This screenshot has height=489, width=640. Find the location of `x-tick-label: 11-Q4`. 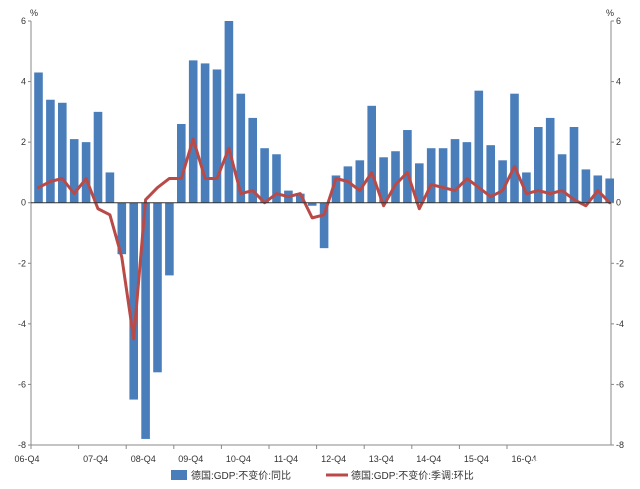

x-tick-label: 11-Q4 is located at coordinates (286, 459).